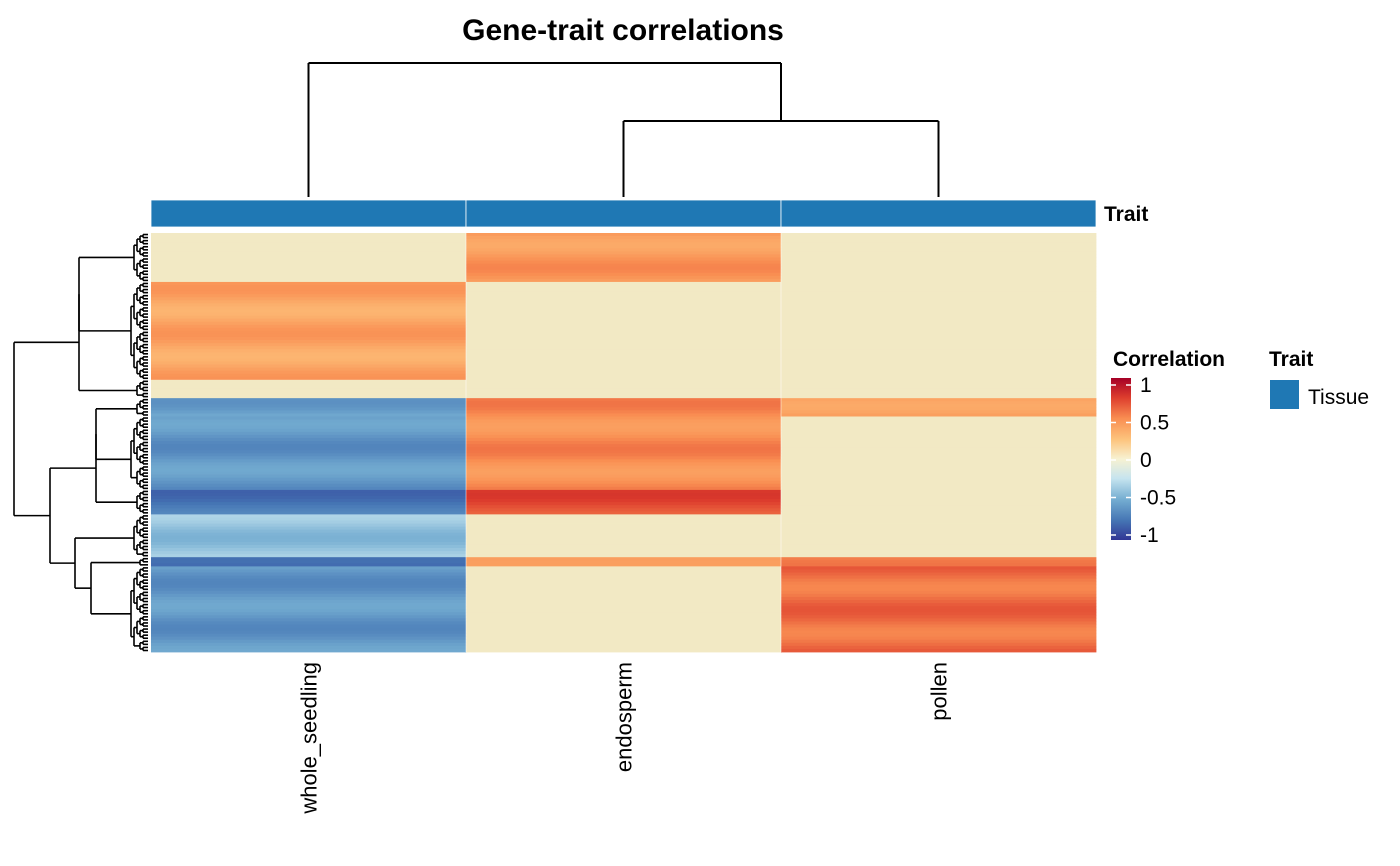 This screenshot has width=1400, height=866. I want to click on column-labels: whole_seedling endosperm pollen, so click(624, 738).